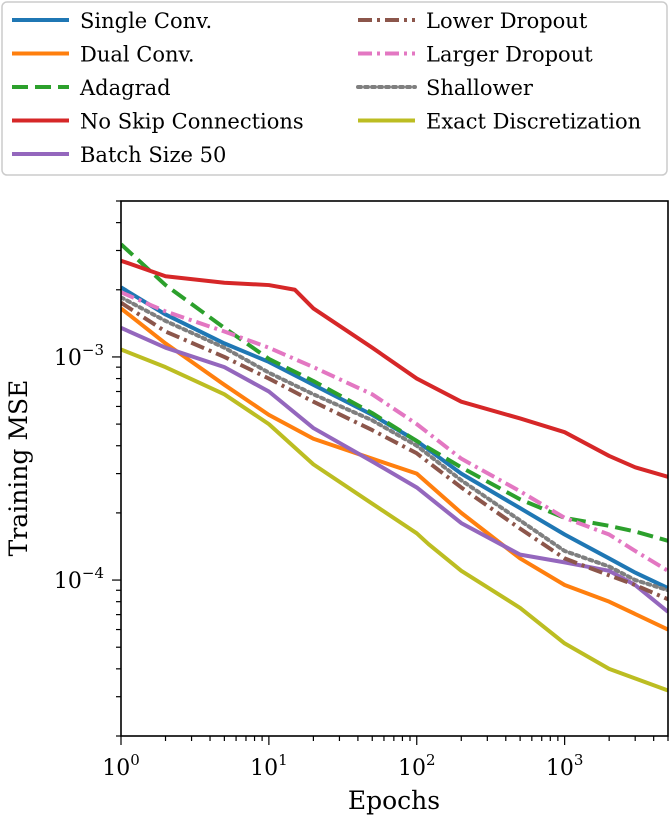 The image size is (669, 821). What do you see at coordinates (507, 21) in the screenshot?
I see `legend-label: Lower Dropout` at bounding box center [507, 21].